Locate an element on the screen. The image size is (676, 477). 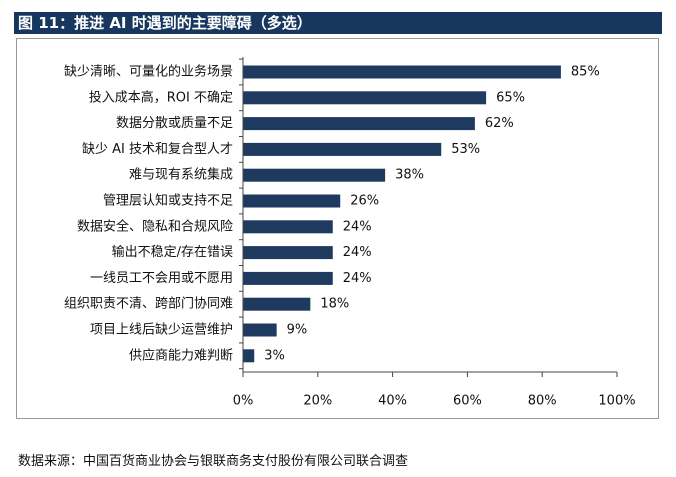
category-label: 输出不稳定/存在错误 is located at coordinates (172, 252).